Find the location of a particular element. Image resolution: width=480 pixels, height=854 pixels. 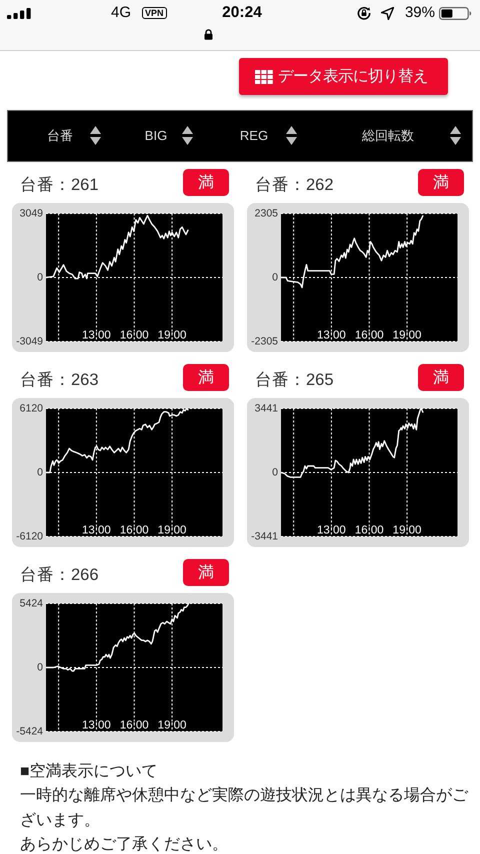

y-tick-label: 6120 is located at coordinates (32, 408).